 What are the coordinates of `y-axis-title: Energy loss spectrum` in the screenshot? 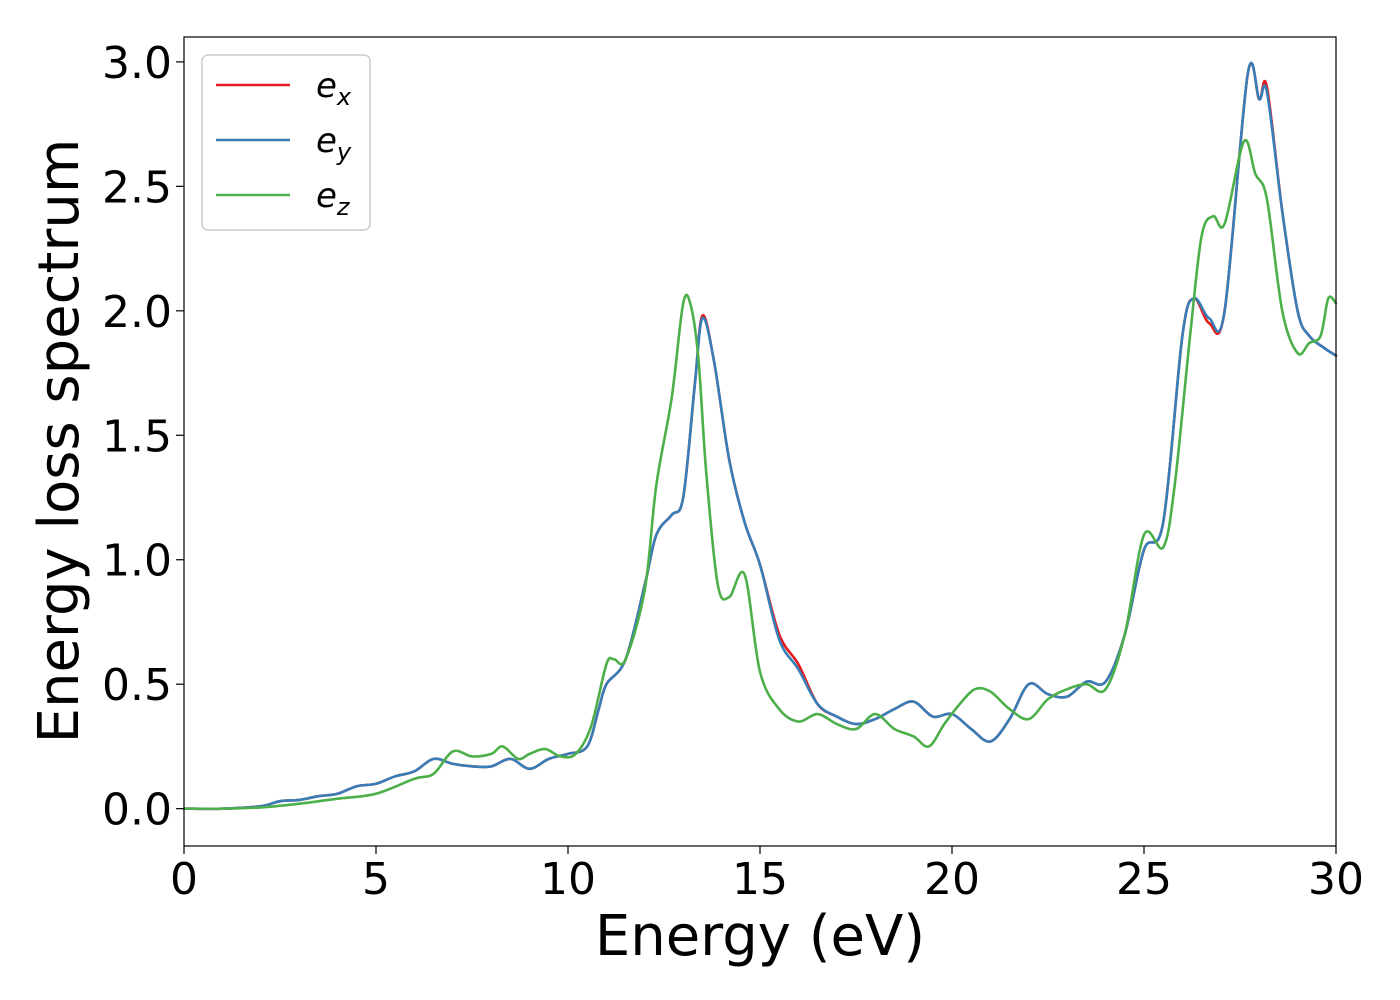 It's located at (59, 441).